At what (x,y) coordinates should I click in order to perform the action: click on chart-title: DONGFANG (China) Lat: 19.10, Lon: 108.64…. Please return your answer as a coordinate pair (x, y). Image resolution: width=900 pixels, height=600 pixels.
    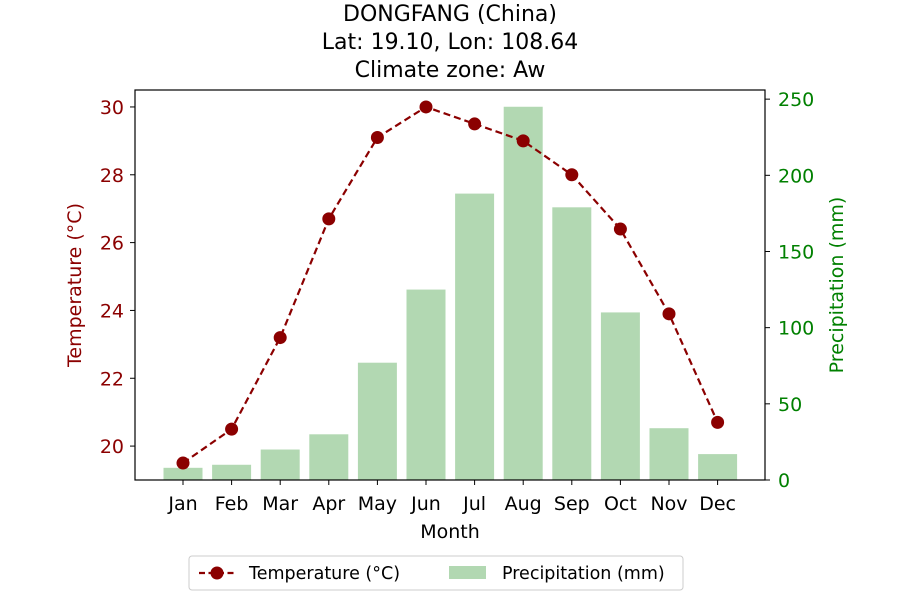
    Looking at the image, I should click on (450, 42).